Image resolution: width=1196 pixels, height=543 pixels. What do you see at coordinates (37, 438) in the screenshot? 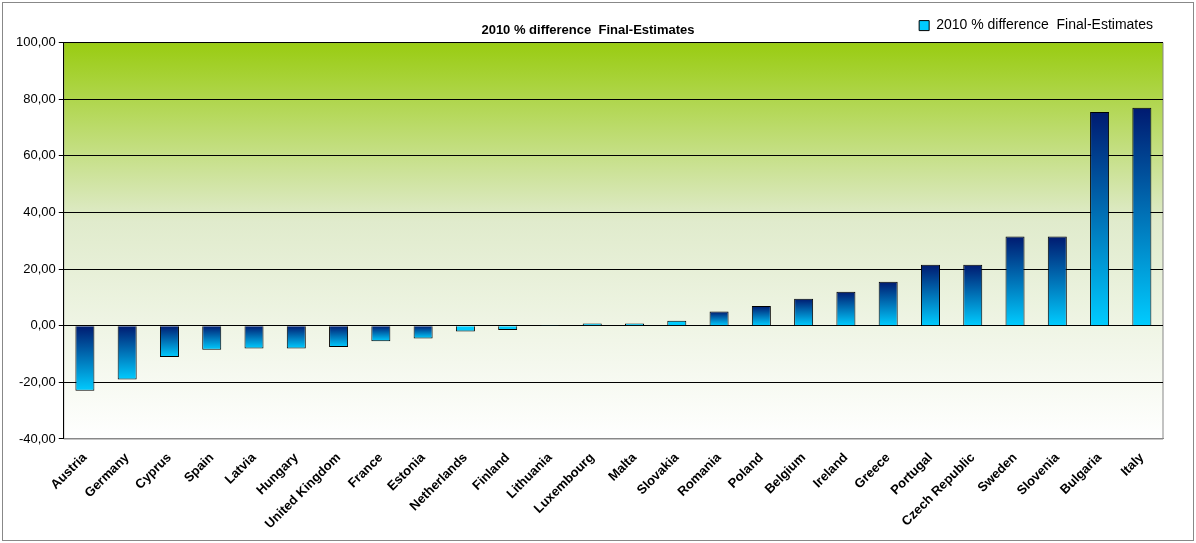
I see `y-tick-label: -40,00` at bounding box center [37, 438].